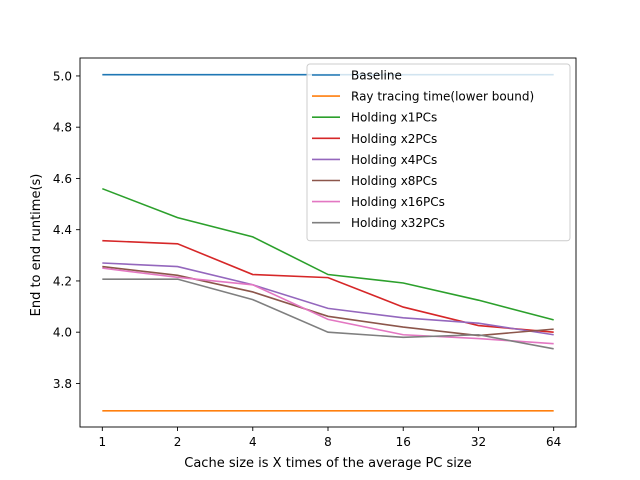 This screenshot has height=480, width=640. I want to click on y-tick-label: 5.0, so click(62, 76).